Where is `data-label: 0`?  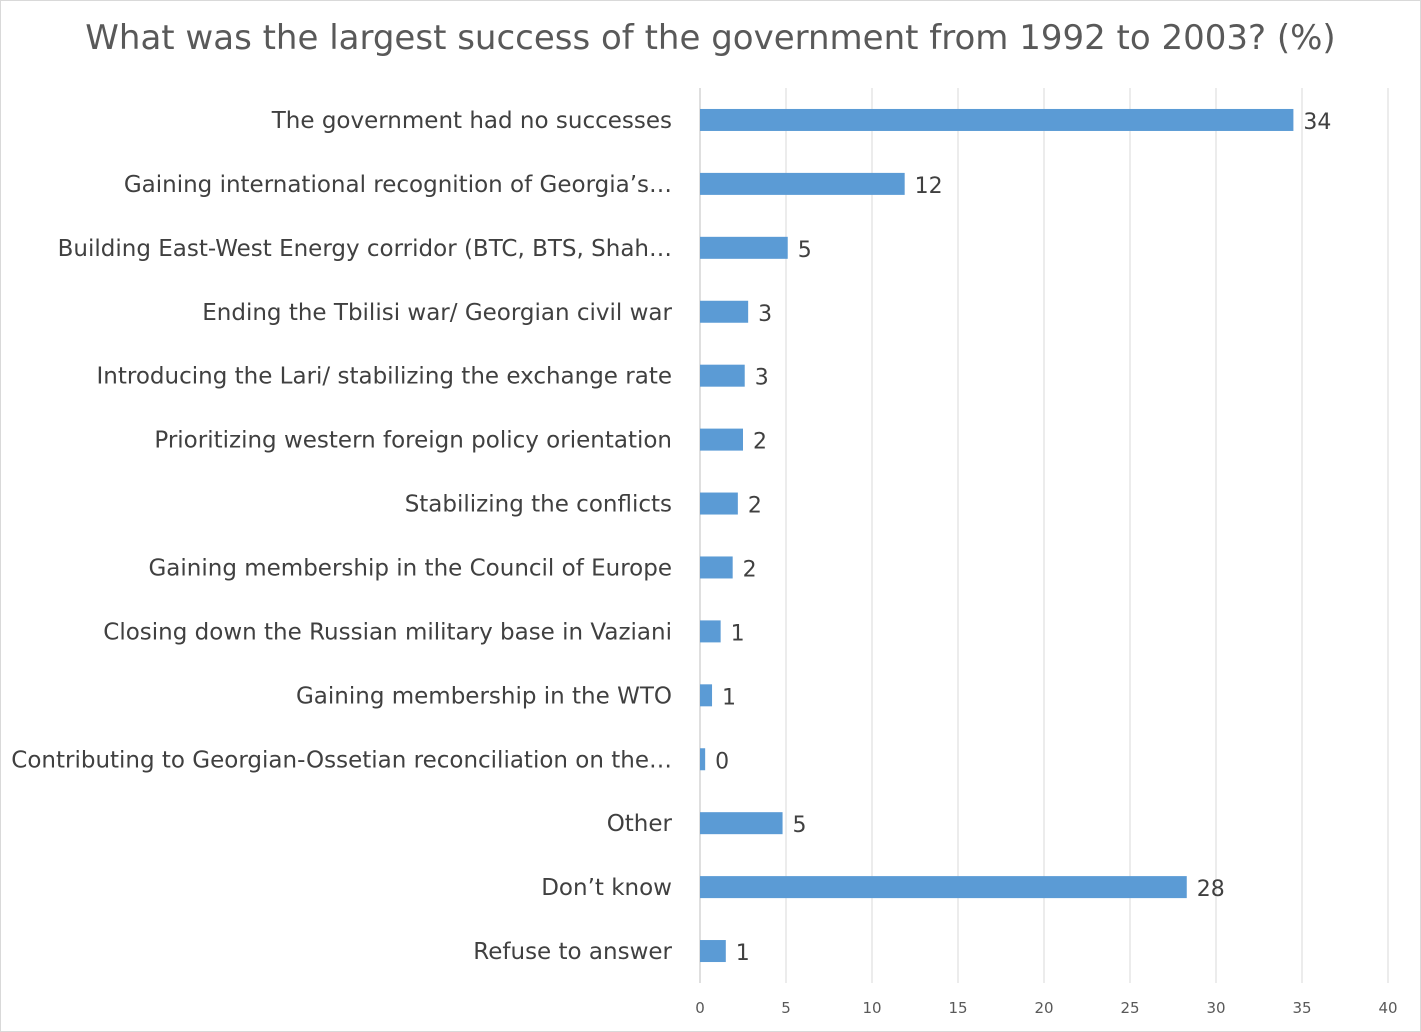
data-label: 0 is located at coordinates (722, 761).